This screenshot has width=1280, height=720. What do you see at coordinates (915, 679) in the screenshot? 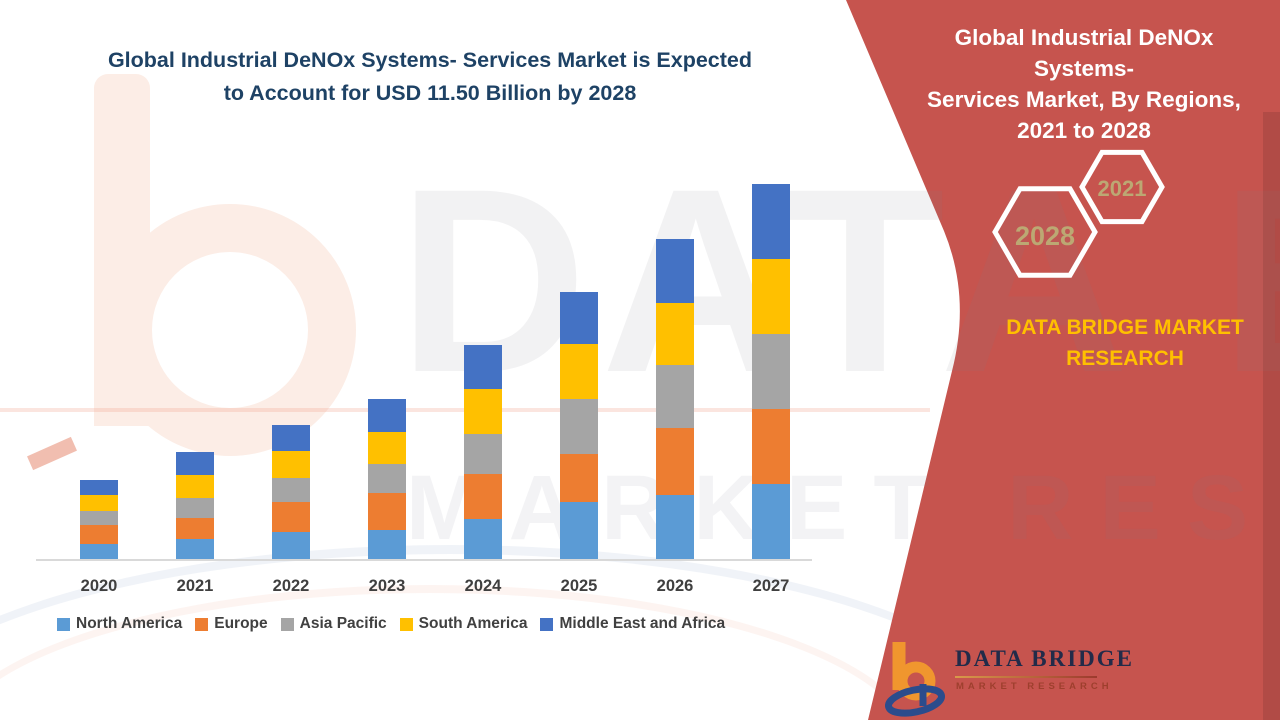
I see `data-bridge-logo-icon` at bounding box center [915, 679].